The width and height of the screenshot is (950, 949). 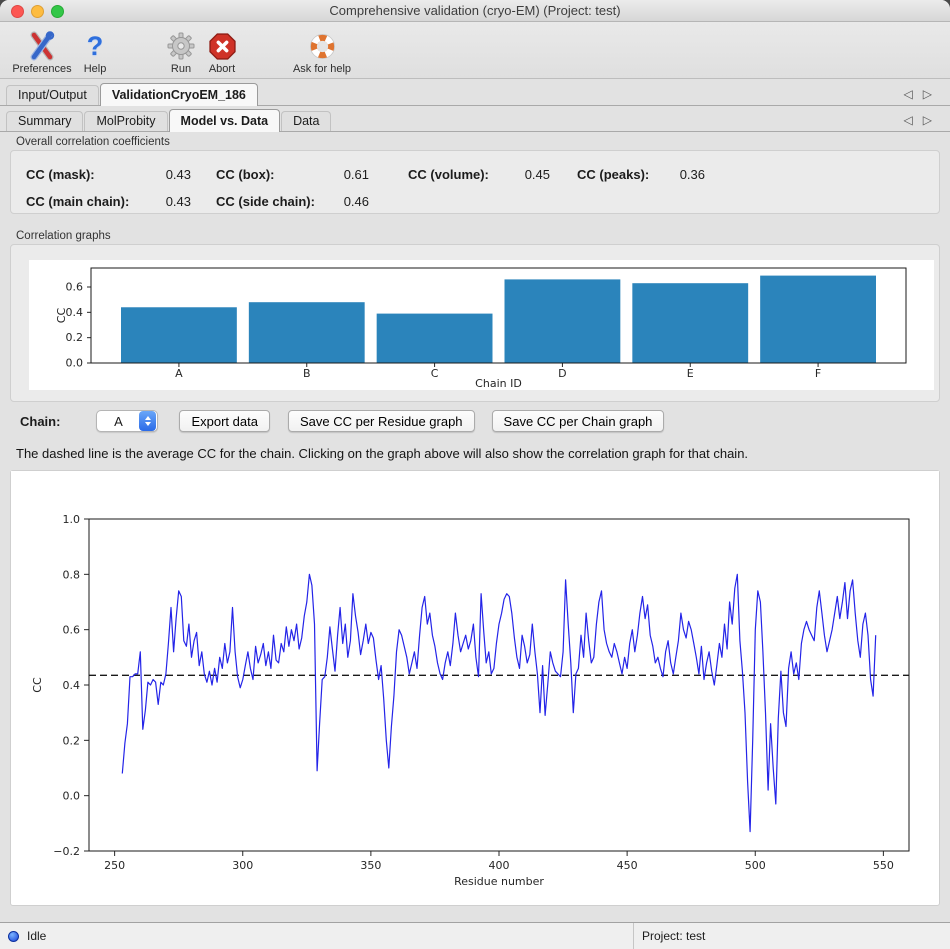 What do you see at coordinates (40, 421) in the screenshot?
I see `chain-label: Chain:` at bounding box center [40, 421].